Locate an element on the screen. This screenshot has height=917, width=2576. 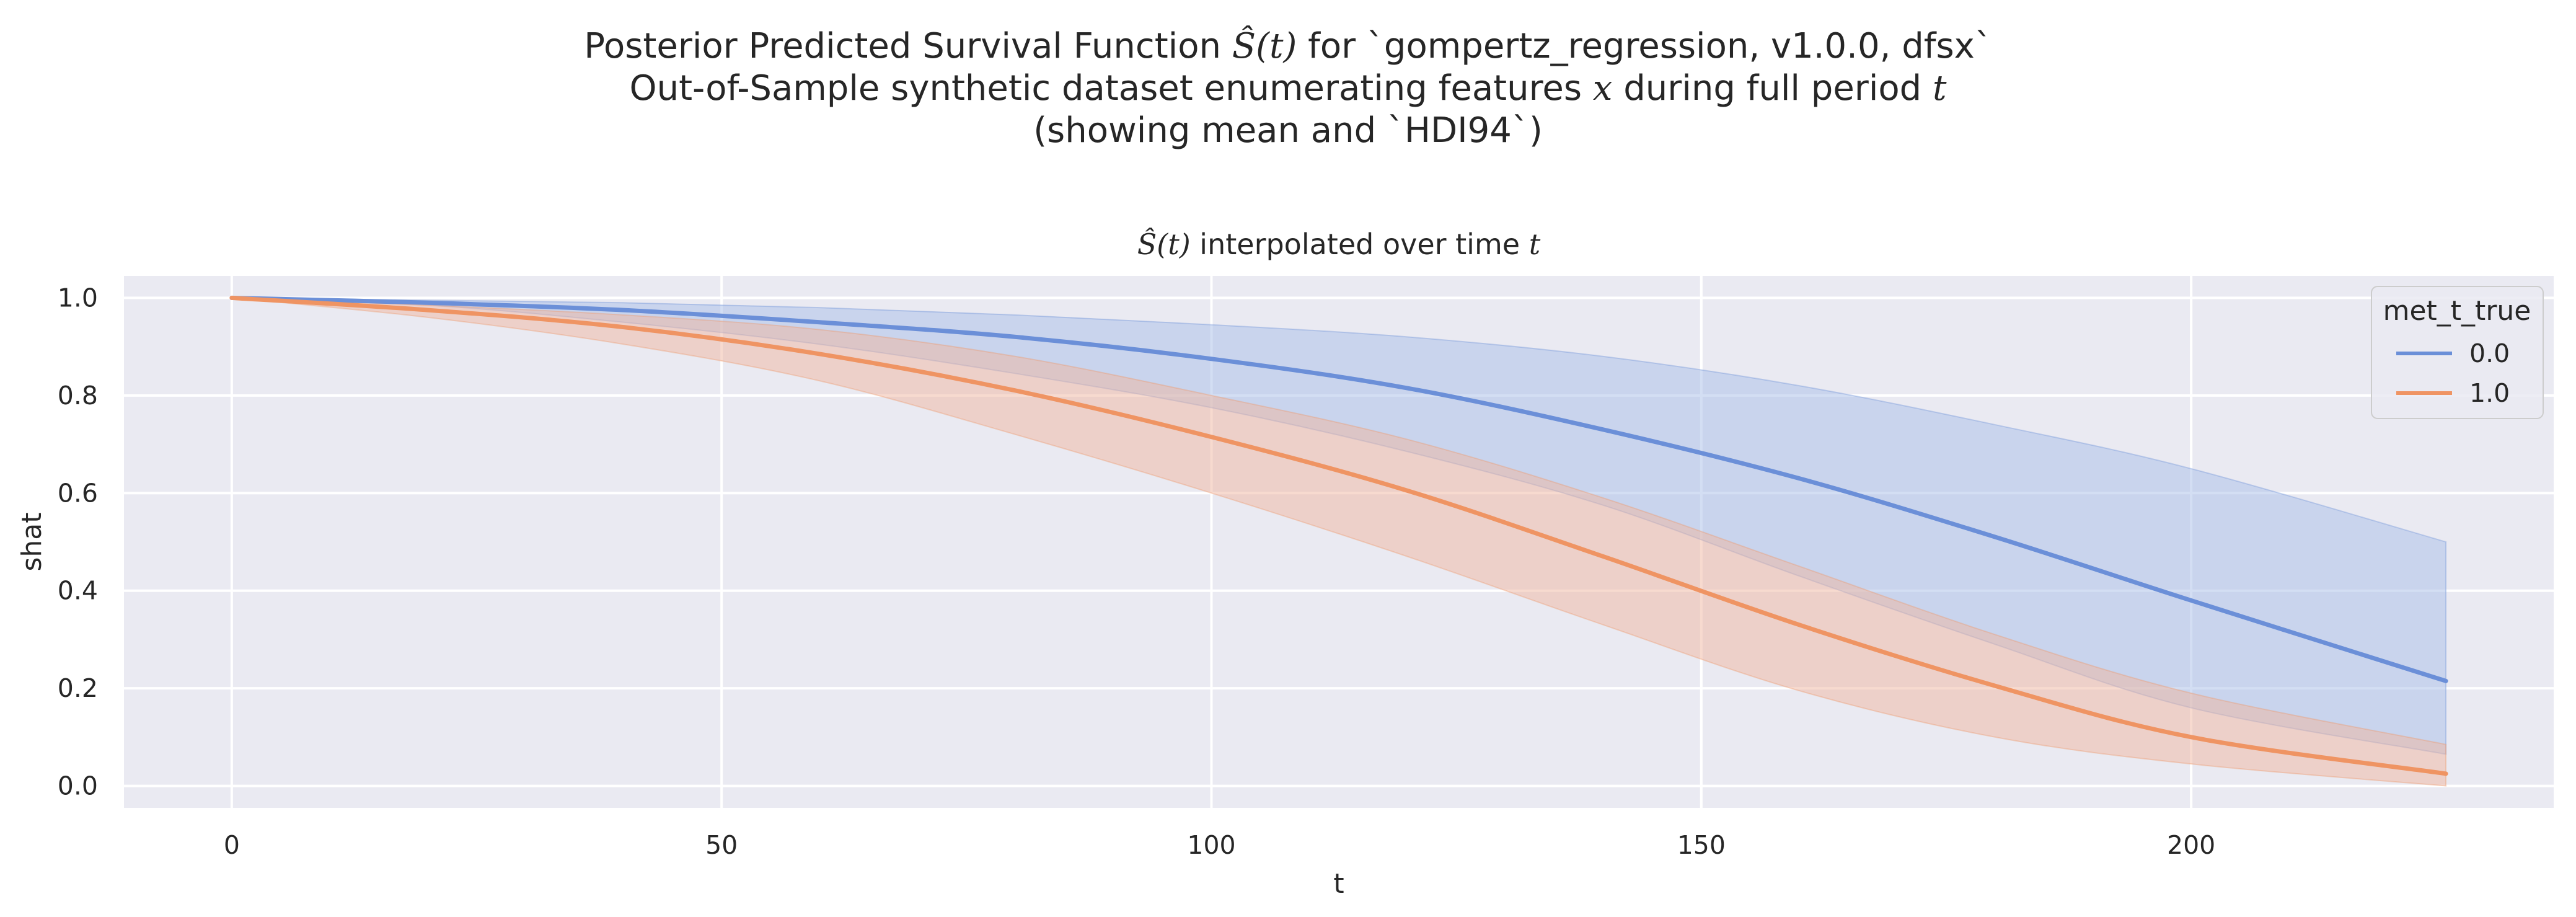
y-tick-label-1: 0.2 is located at coordinates (78, 688).